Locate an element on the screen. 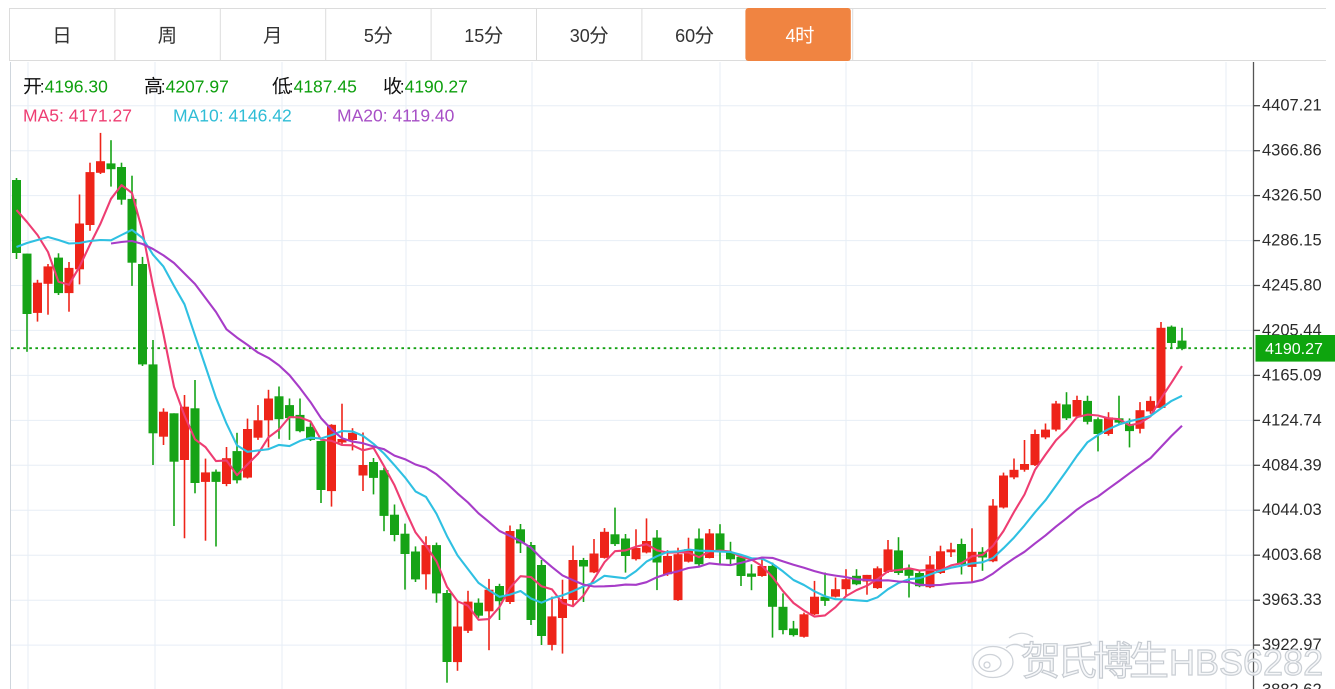 The width and height of the screenshot is (1335, 689). svg-text: MA10: 4146.42 is located at coordinates (232, 115).